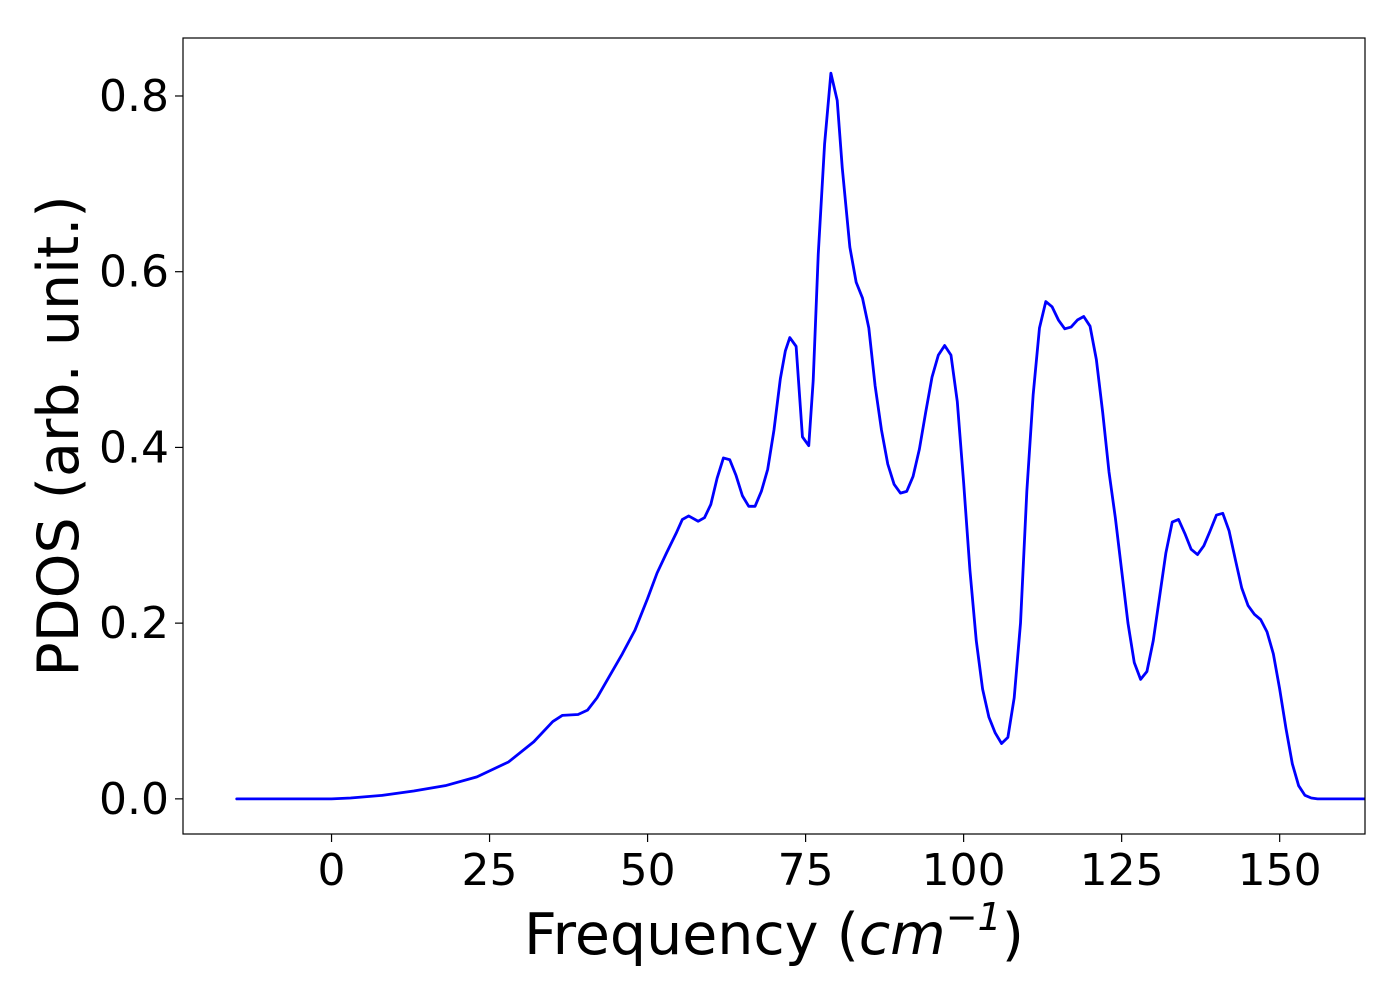 The width and height of the screenshot is (1400, 1000). What do you see at coordinates (974, 917) in the screenshot?
I see `x-axis-label-superscript: −1` at bounding box center [974, 917].